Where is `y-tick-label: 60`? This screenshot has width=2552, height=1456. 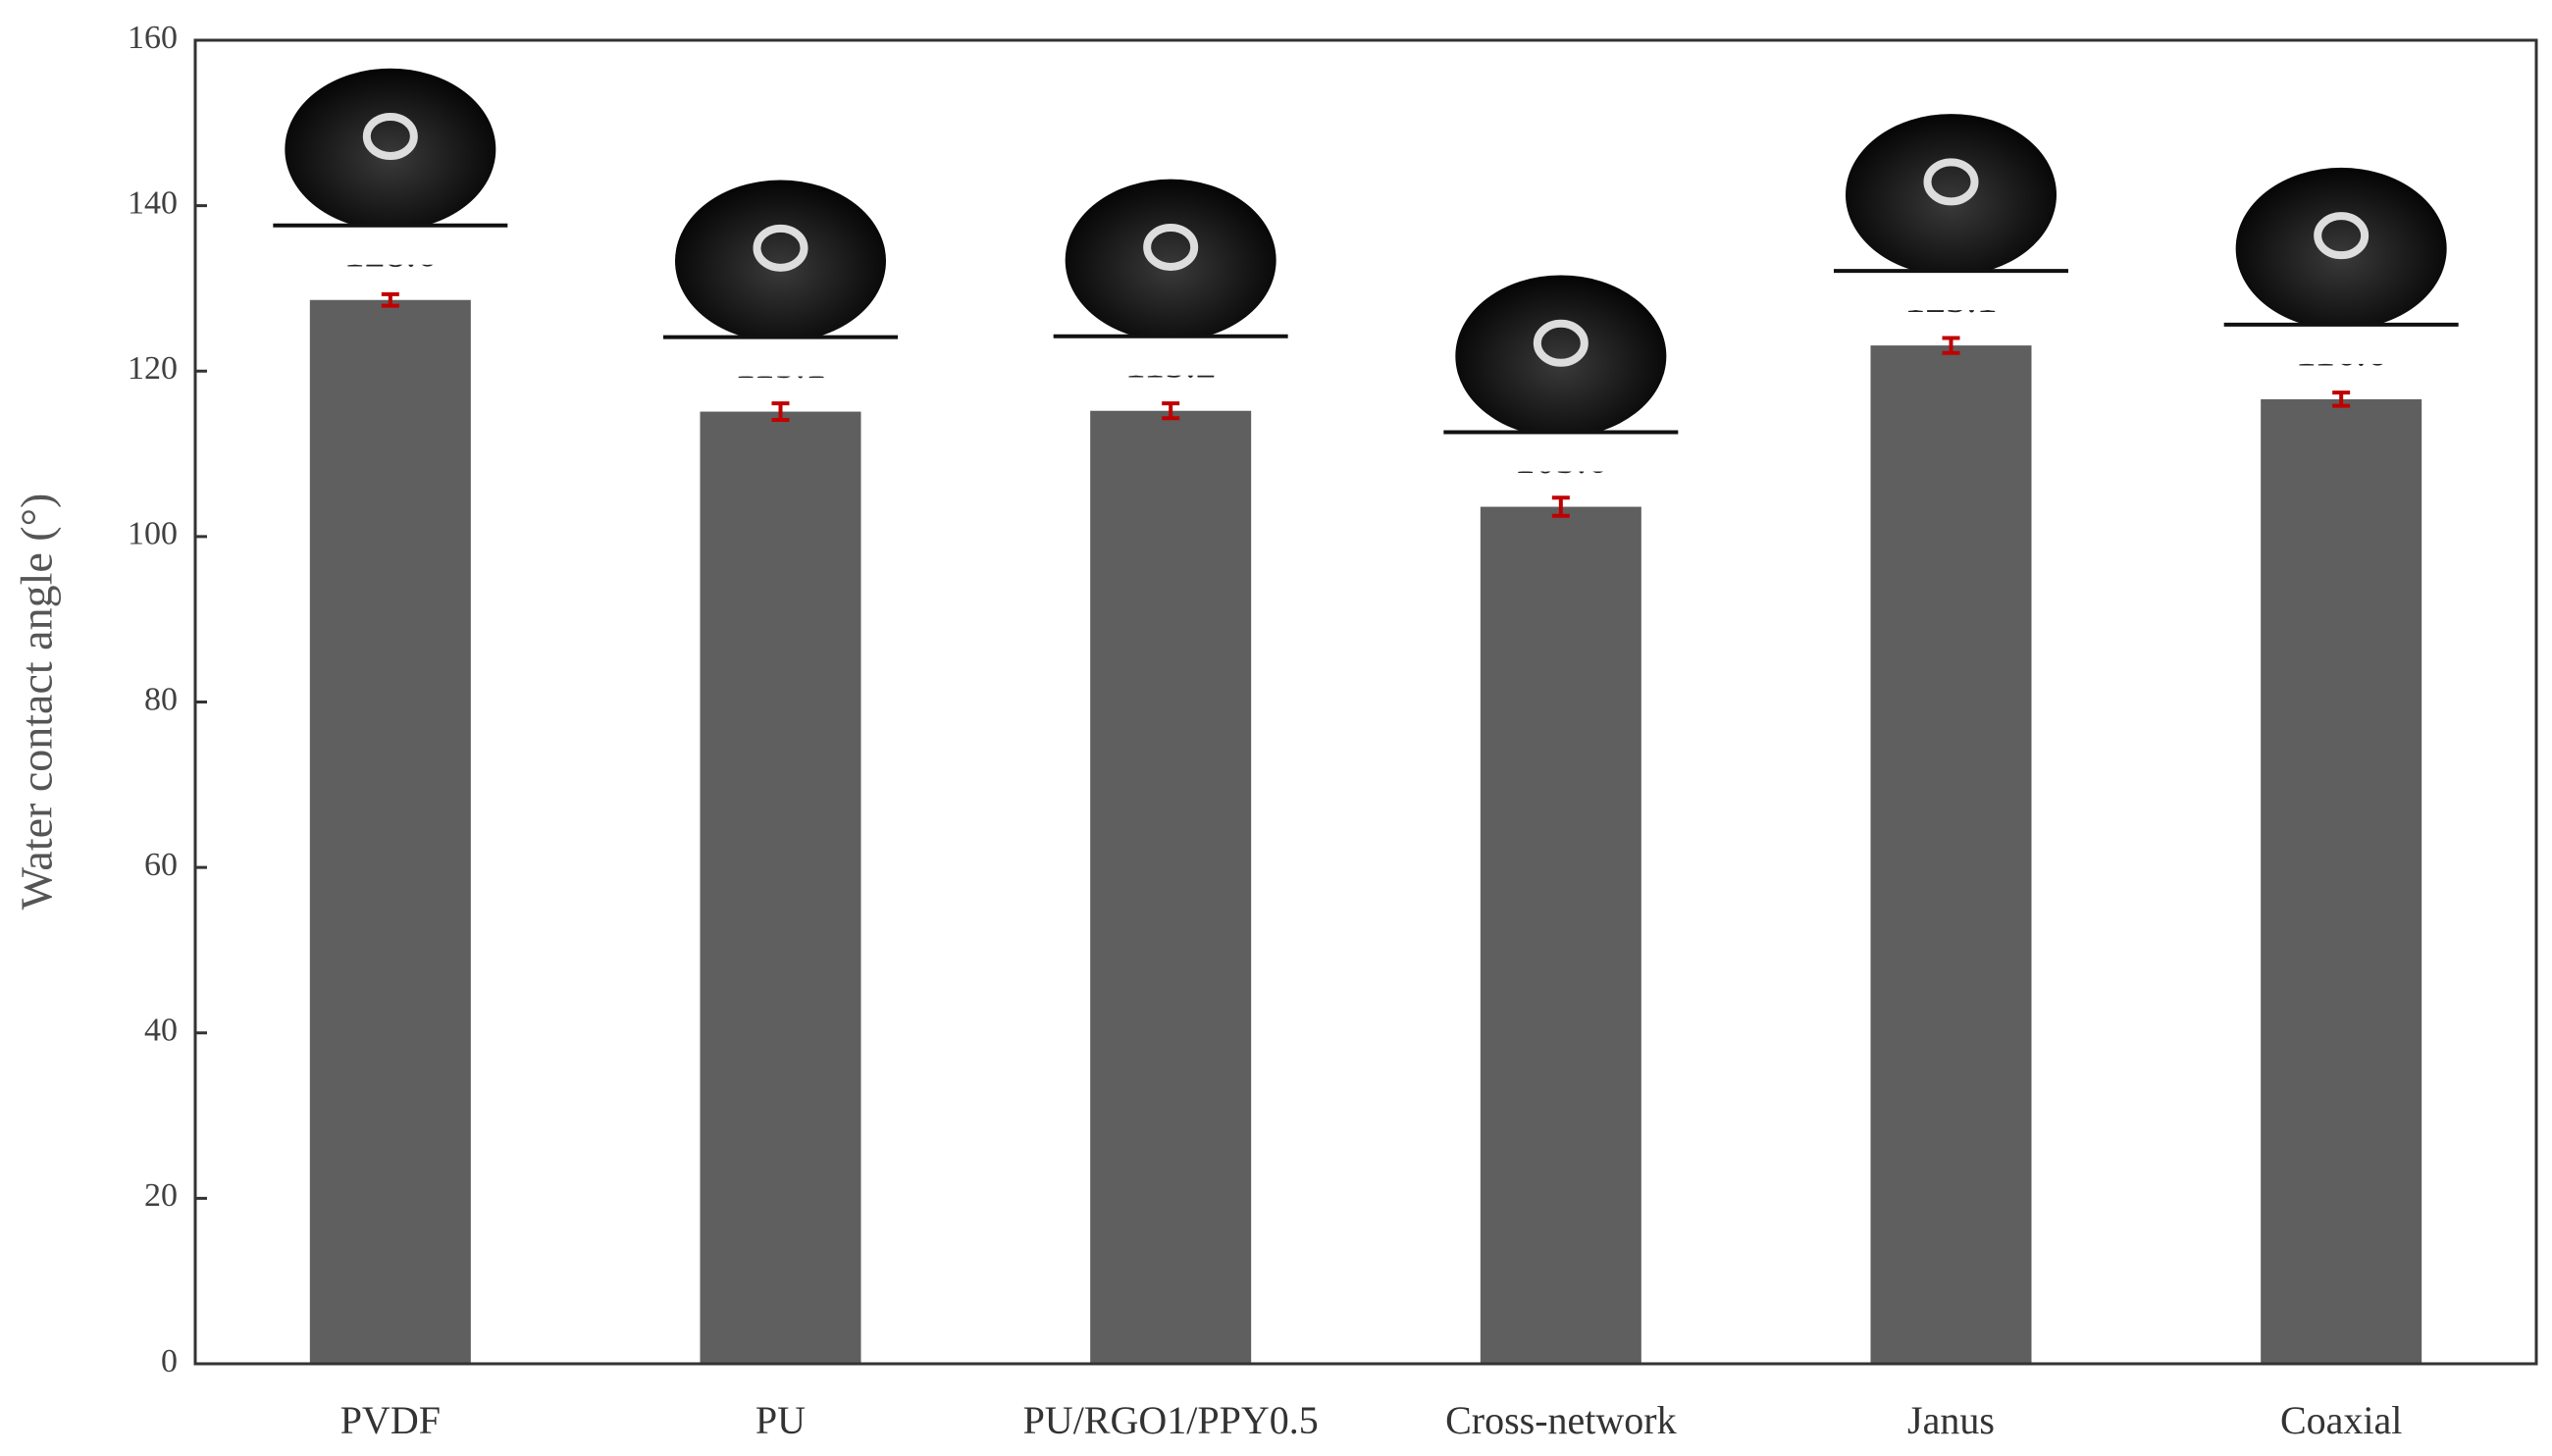
y-tick-label: 60 is located at coordinates (161, 865).